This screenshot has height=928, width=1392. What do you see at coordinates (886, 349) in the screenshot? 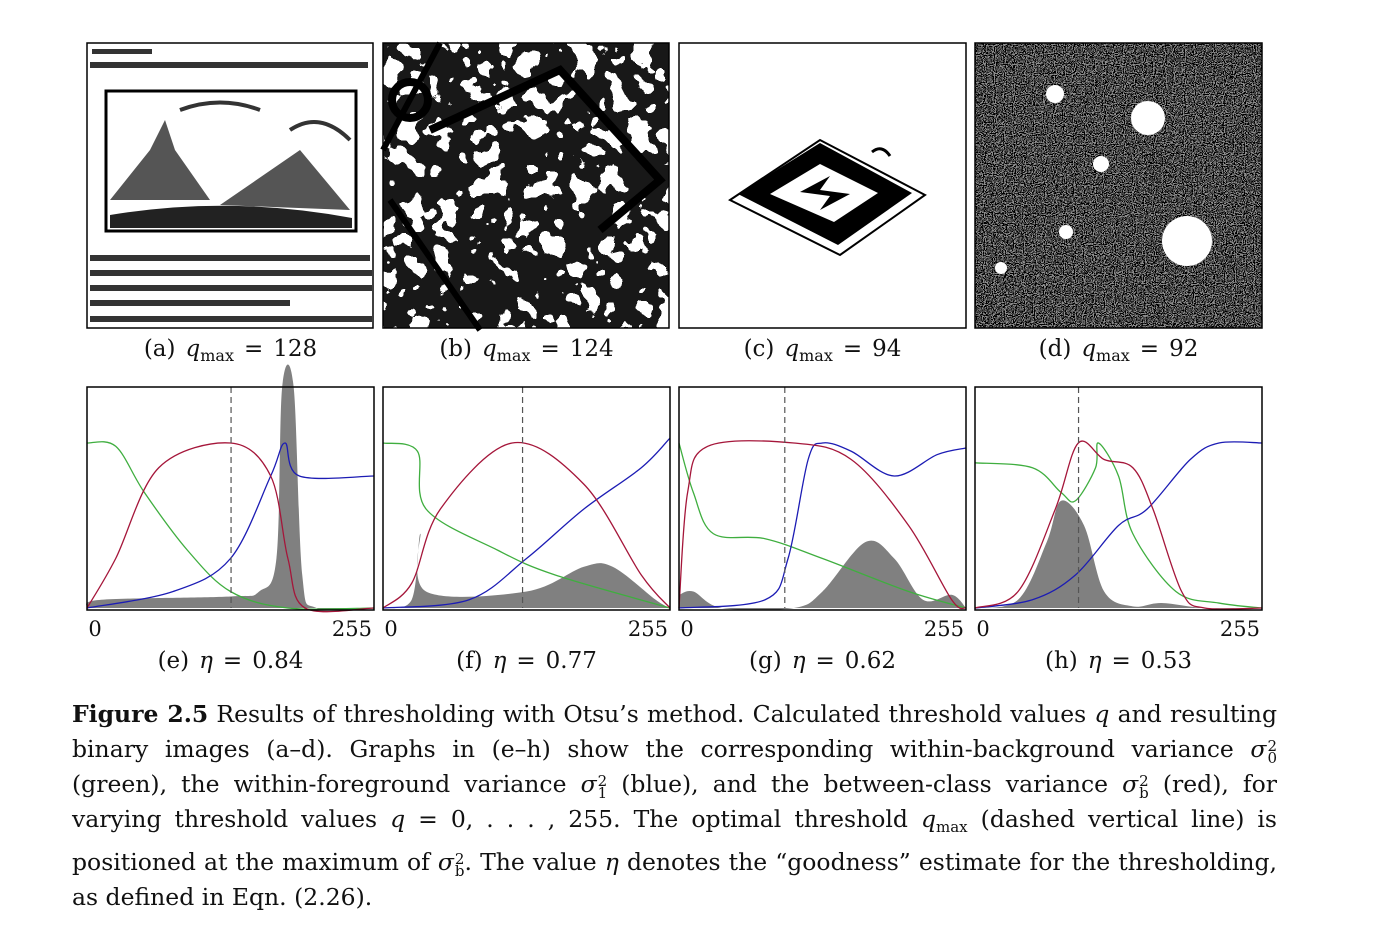
I see `caption-value: 94` at bounding box center [886, 349].